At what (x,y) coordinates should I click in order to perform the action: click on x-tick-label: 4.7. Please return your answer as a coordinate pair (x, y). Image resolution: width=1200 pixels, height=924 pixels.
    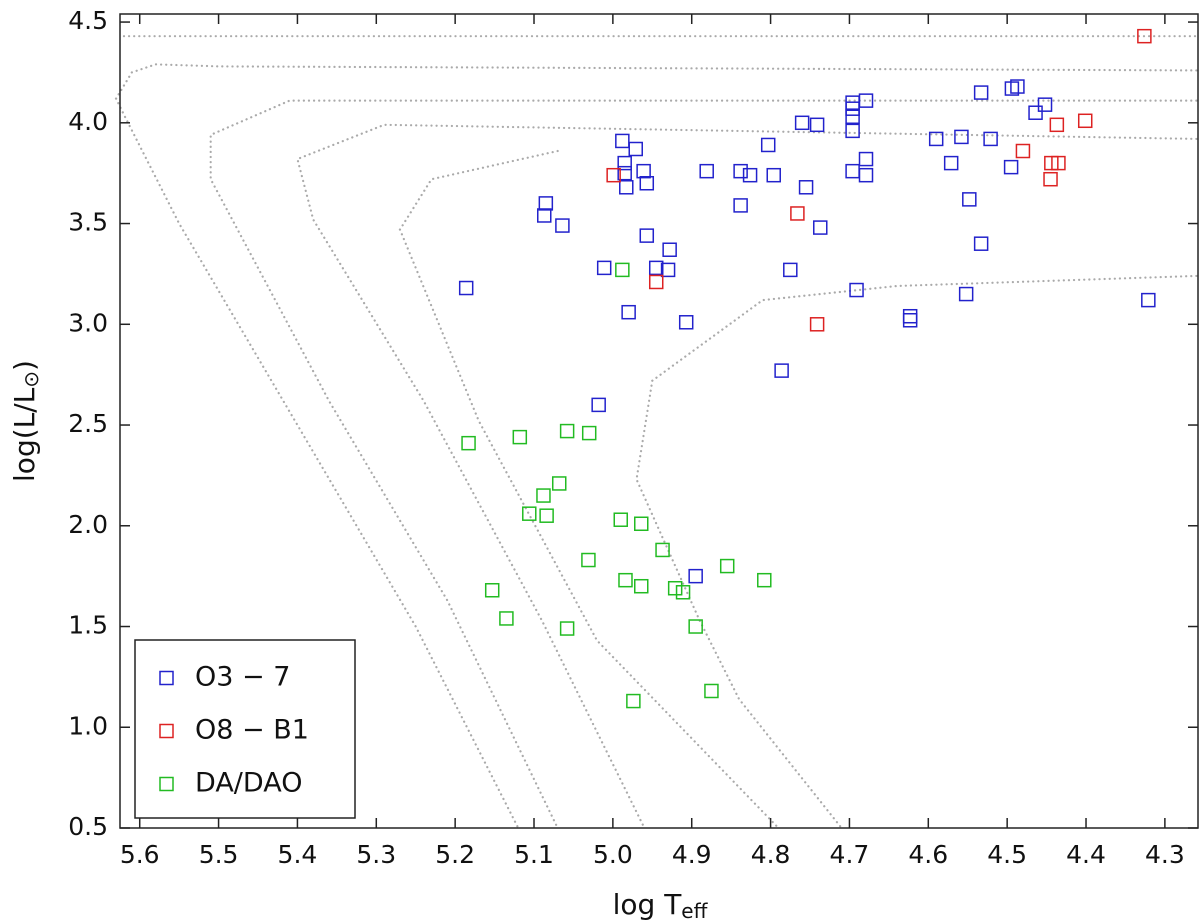
    Looking at the image, I should click on (850, 854).